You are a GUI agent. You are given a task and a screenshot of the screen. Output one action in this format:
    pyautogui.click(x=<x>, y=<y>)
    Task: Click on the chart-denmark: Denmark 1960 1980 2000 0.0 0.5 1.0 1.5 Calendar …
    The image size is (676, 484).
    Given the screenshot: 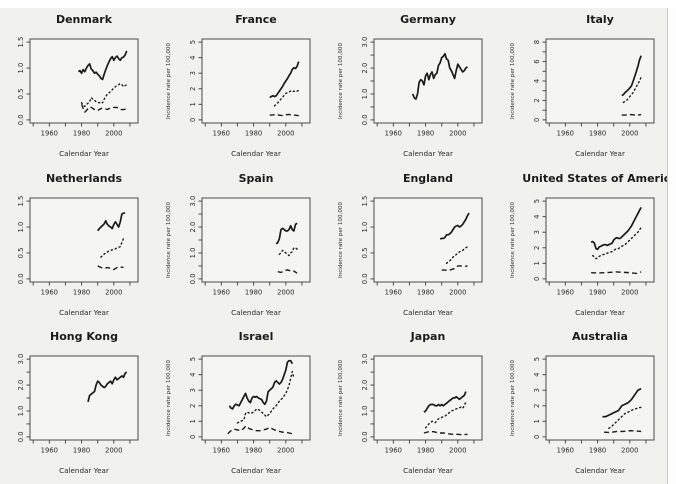 What is the action you would take?
    pyautogui.click(x=78, y=85)
    